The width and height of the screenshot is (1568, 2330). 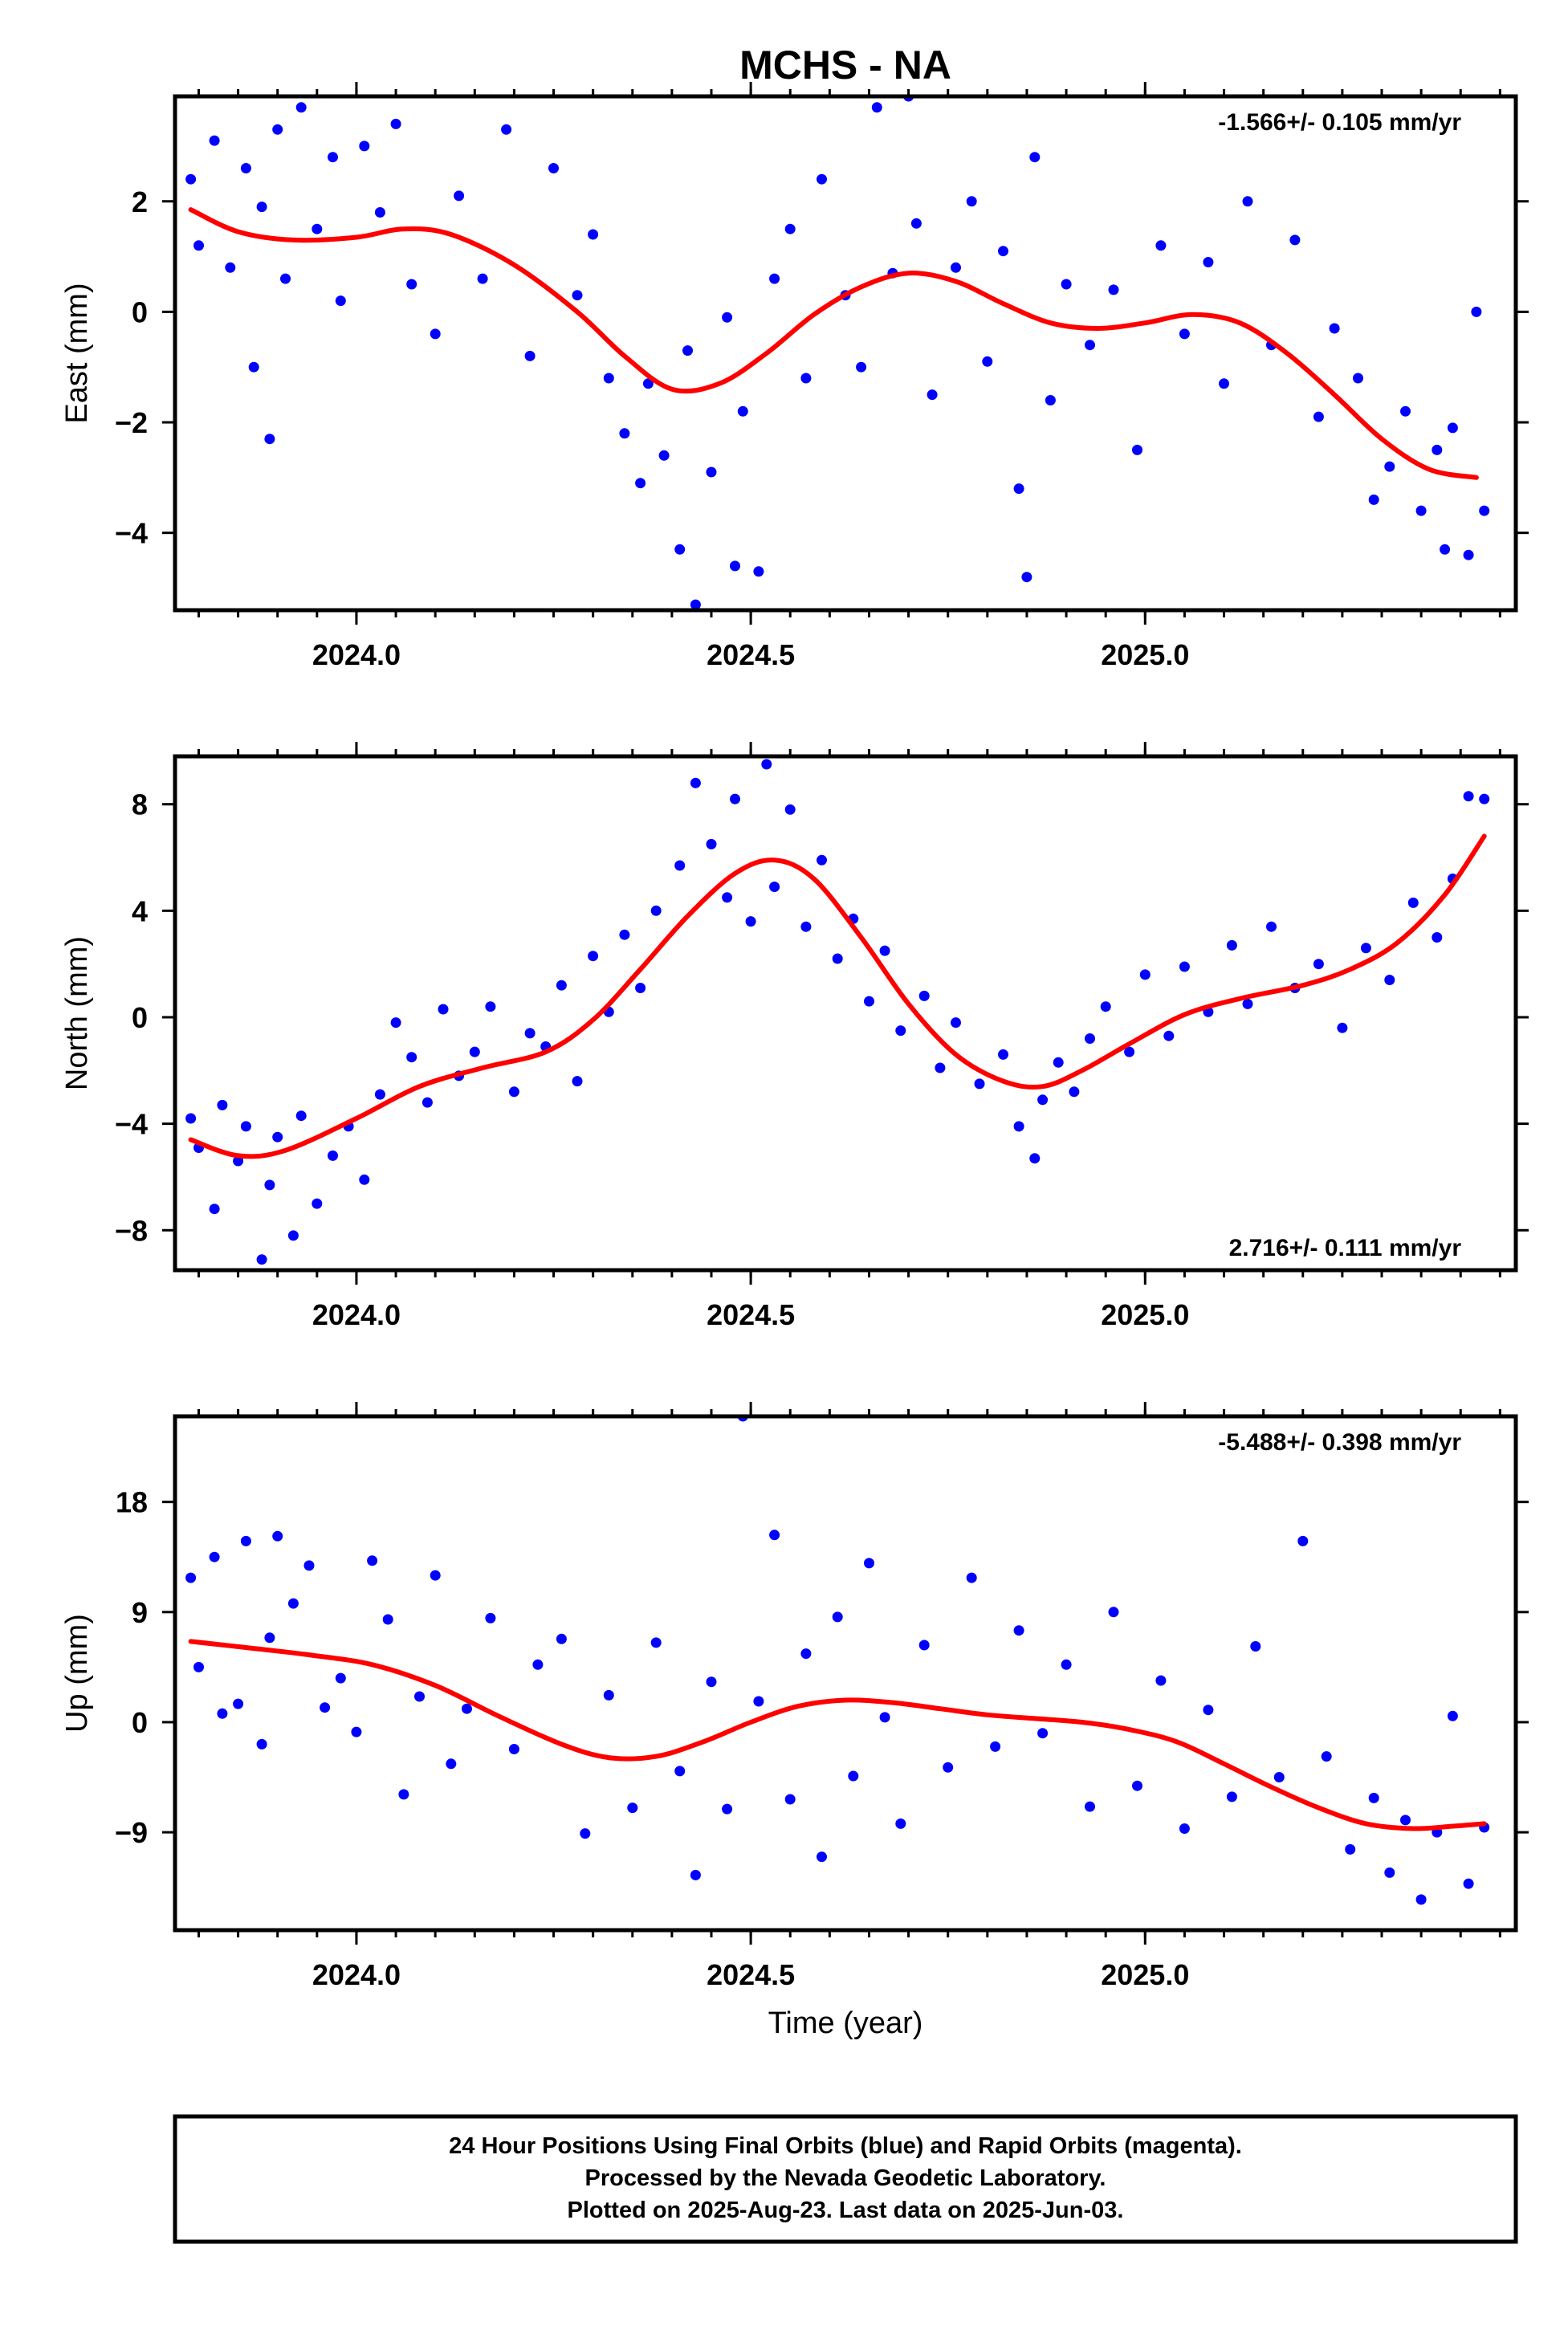 What do you see at coordinates (837, 1735) in the screenshot?
I see `up-fit-curve` at bounding box center [837, 1735].